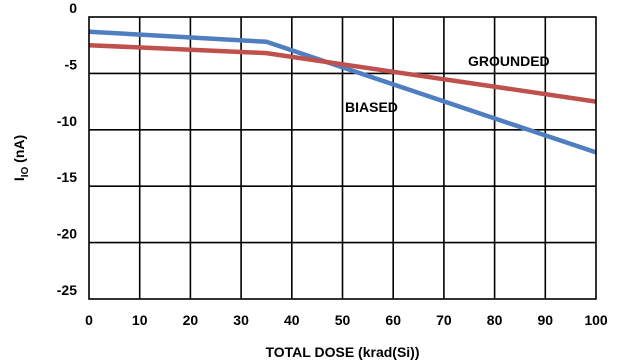 The width and height of the screenshot is (626, 364). Describe the element at coordinates (67, 234) in the screenshot. I see `y-tick-label: -20` at that location.